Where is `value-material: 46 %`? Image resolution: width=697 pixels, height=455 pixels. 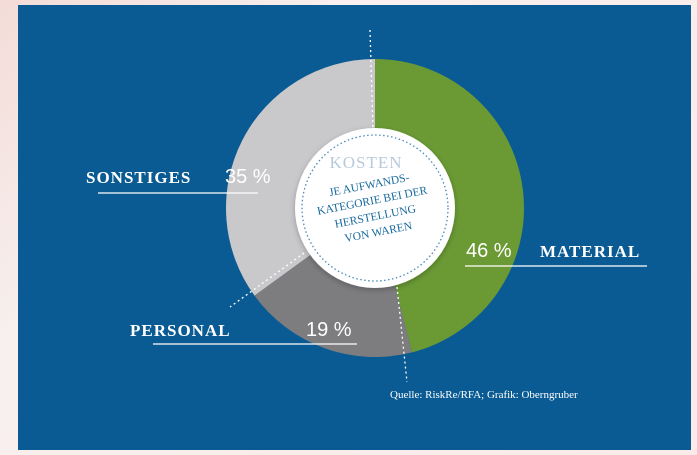
value-material: 46 % is located at coordinates (489, 251).